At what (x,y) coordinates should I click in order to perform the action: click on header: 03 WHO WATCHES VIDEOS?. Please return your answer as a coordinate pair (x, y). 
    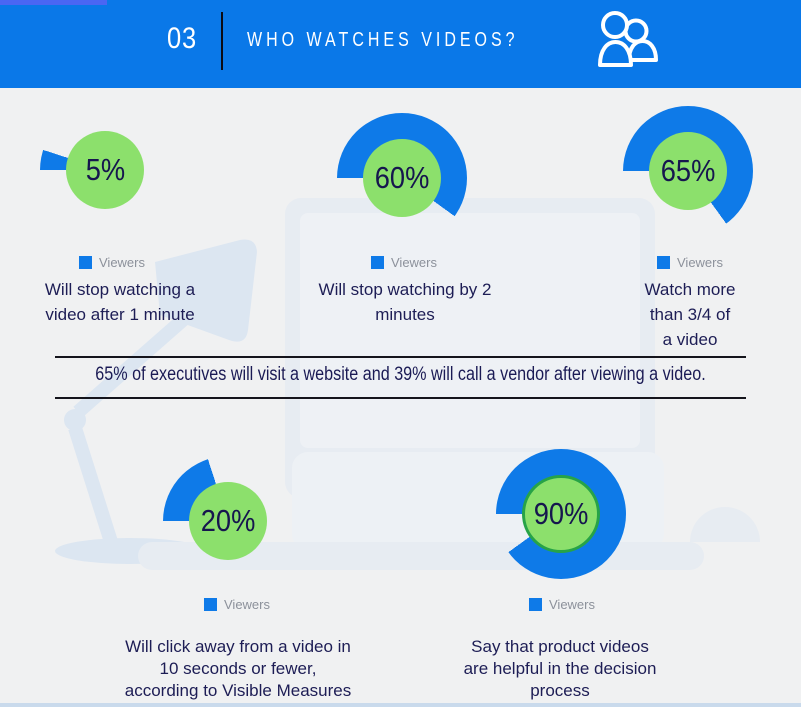
    Looking at the image, I should click on (400, 44).